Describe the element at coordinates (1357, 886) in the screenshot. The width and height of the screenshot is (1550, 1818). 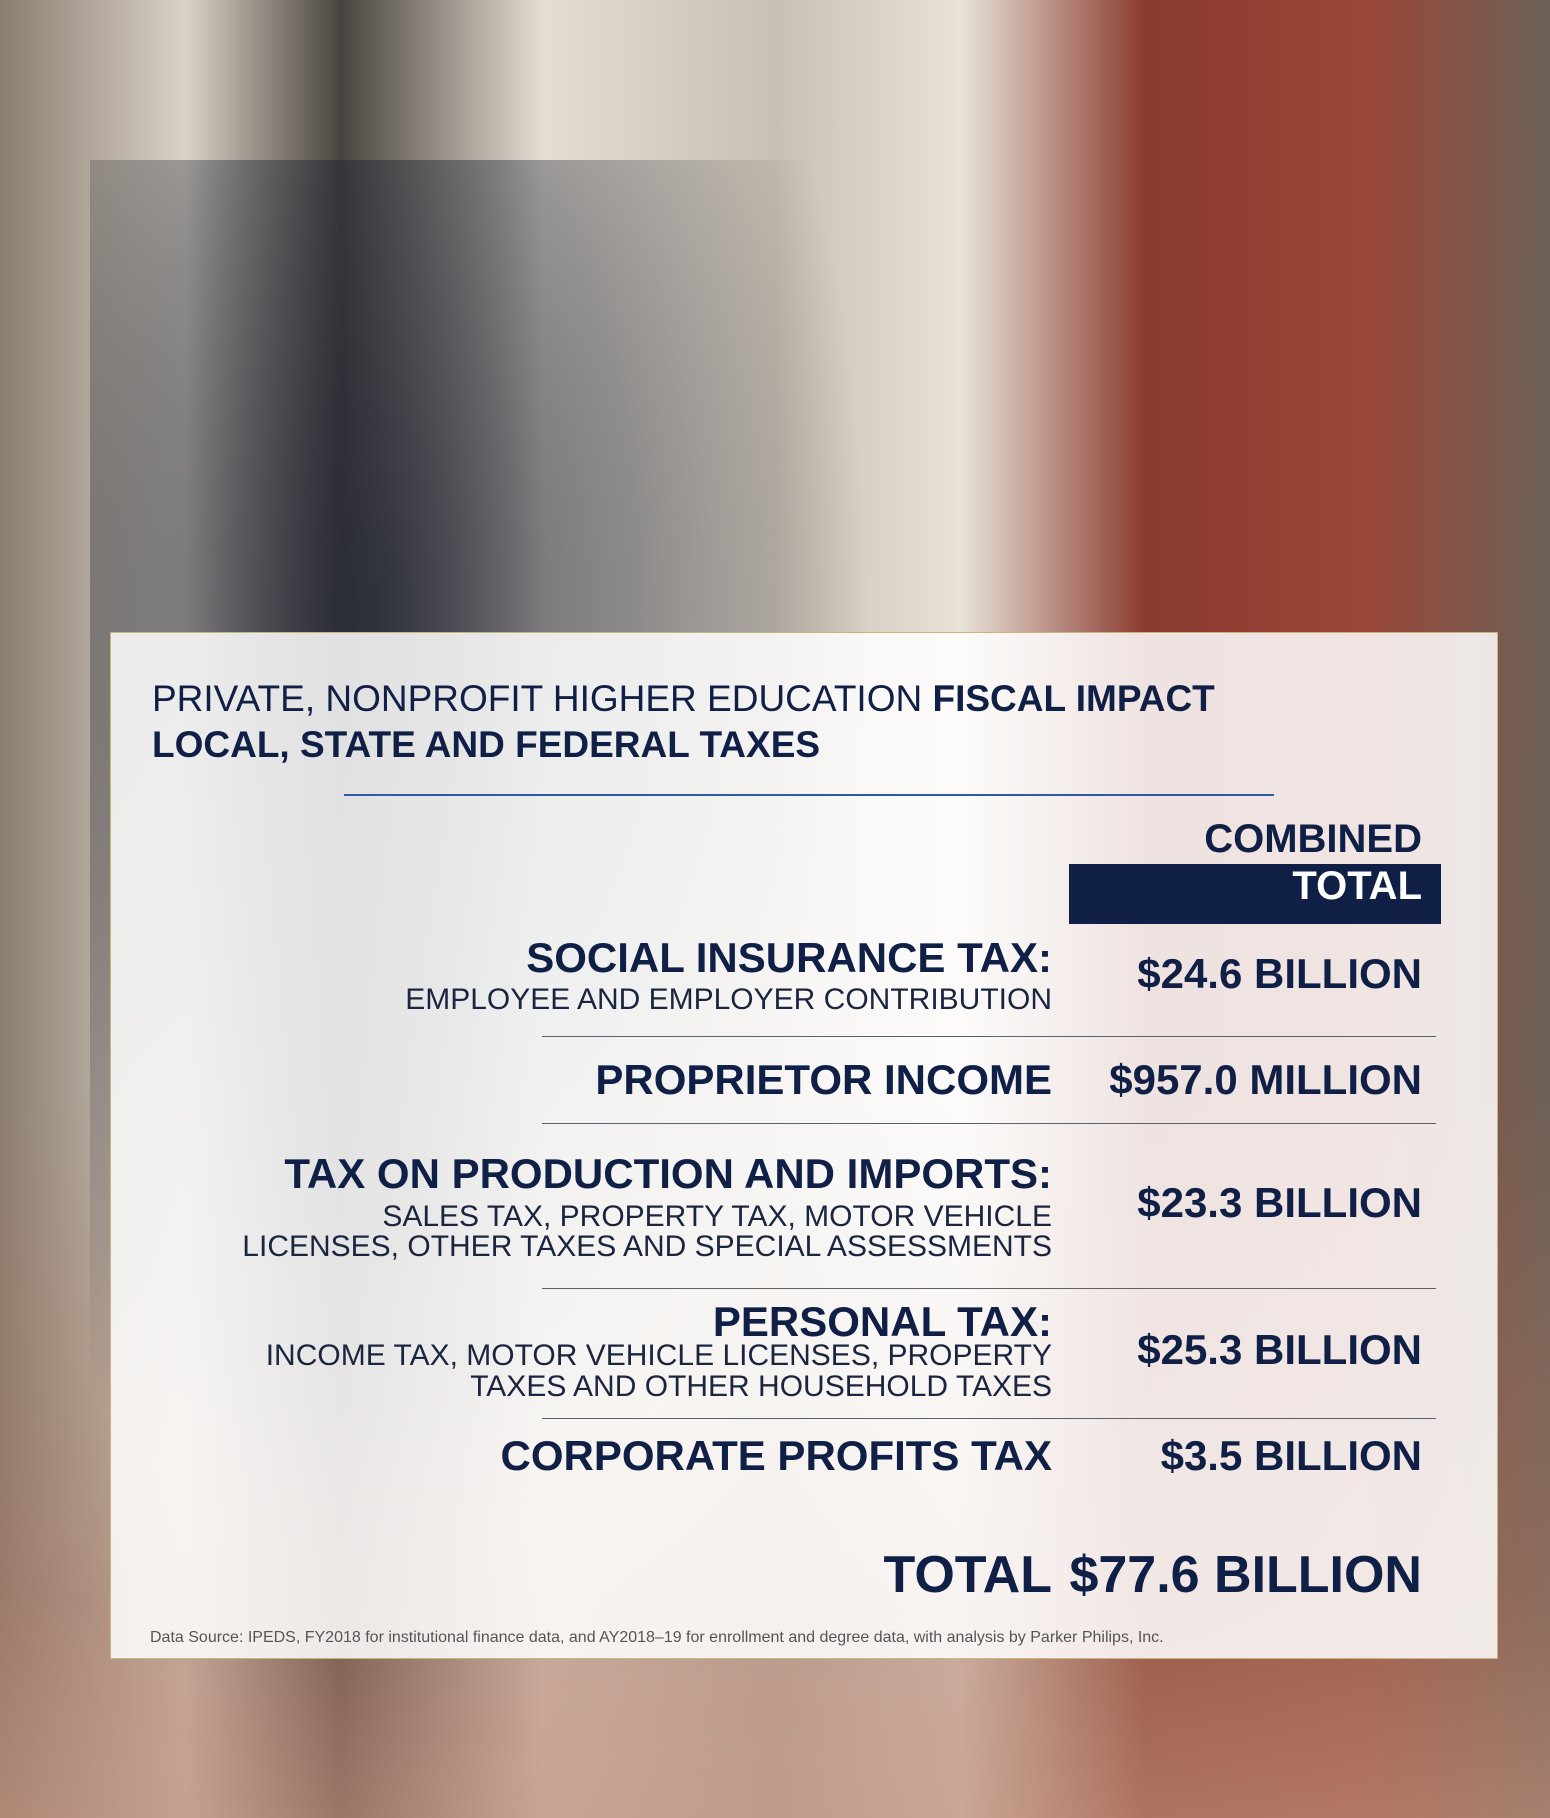
I see `header-line-2: TOTAL` at that location.